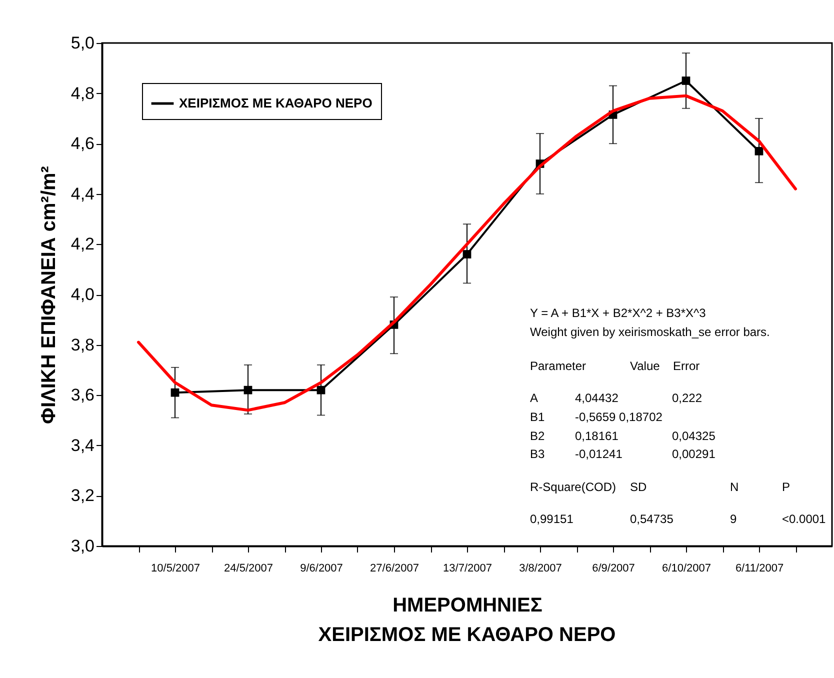  Describe the element at coordinates (82, 344) in the screenshot. I see `y-tick-label: 3,8` at that location.